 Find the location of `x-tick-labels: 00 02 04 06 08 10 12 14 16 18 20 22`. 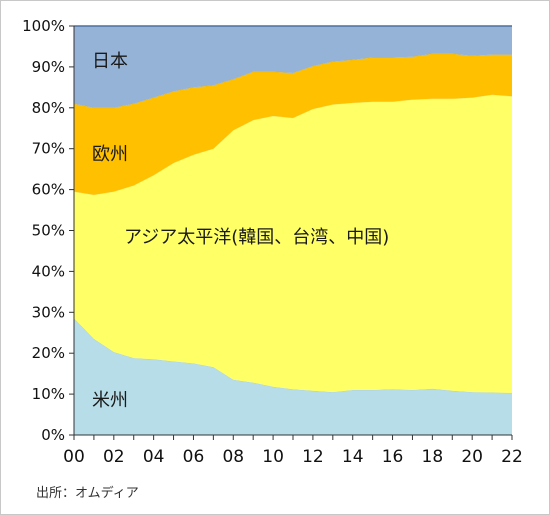

x-tick-labels: 00 02 04 06 08 10 12 14 16 18 20 22 is located at coordinates (293, 451).